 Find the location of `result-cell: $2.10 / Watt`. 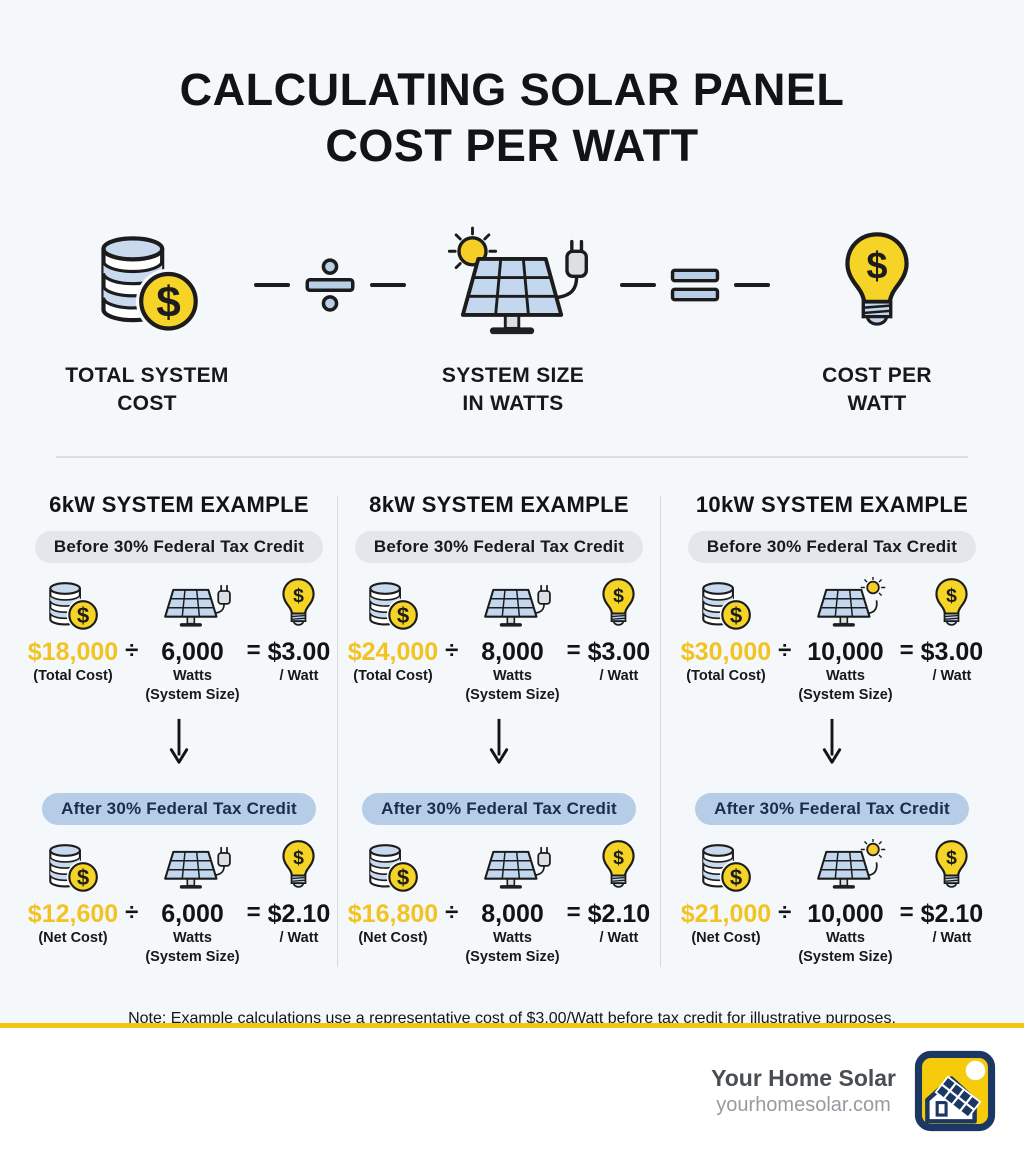

result-cell: $2.10 / Watt is located at coordinates (299, 892).